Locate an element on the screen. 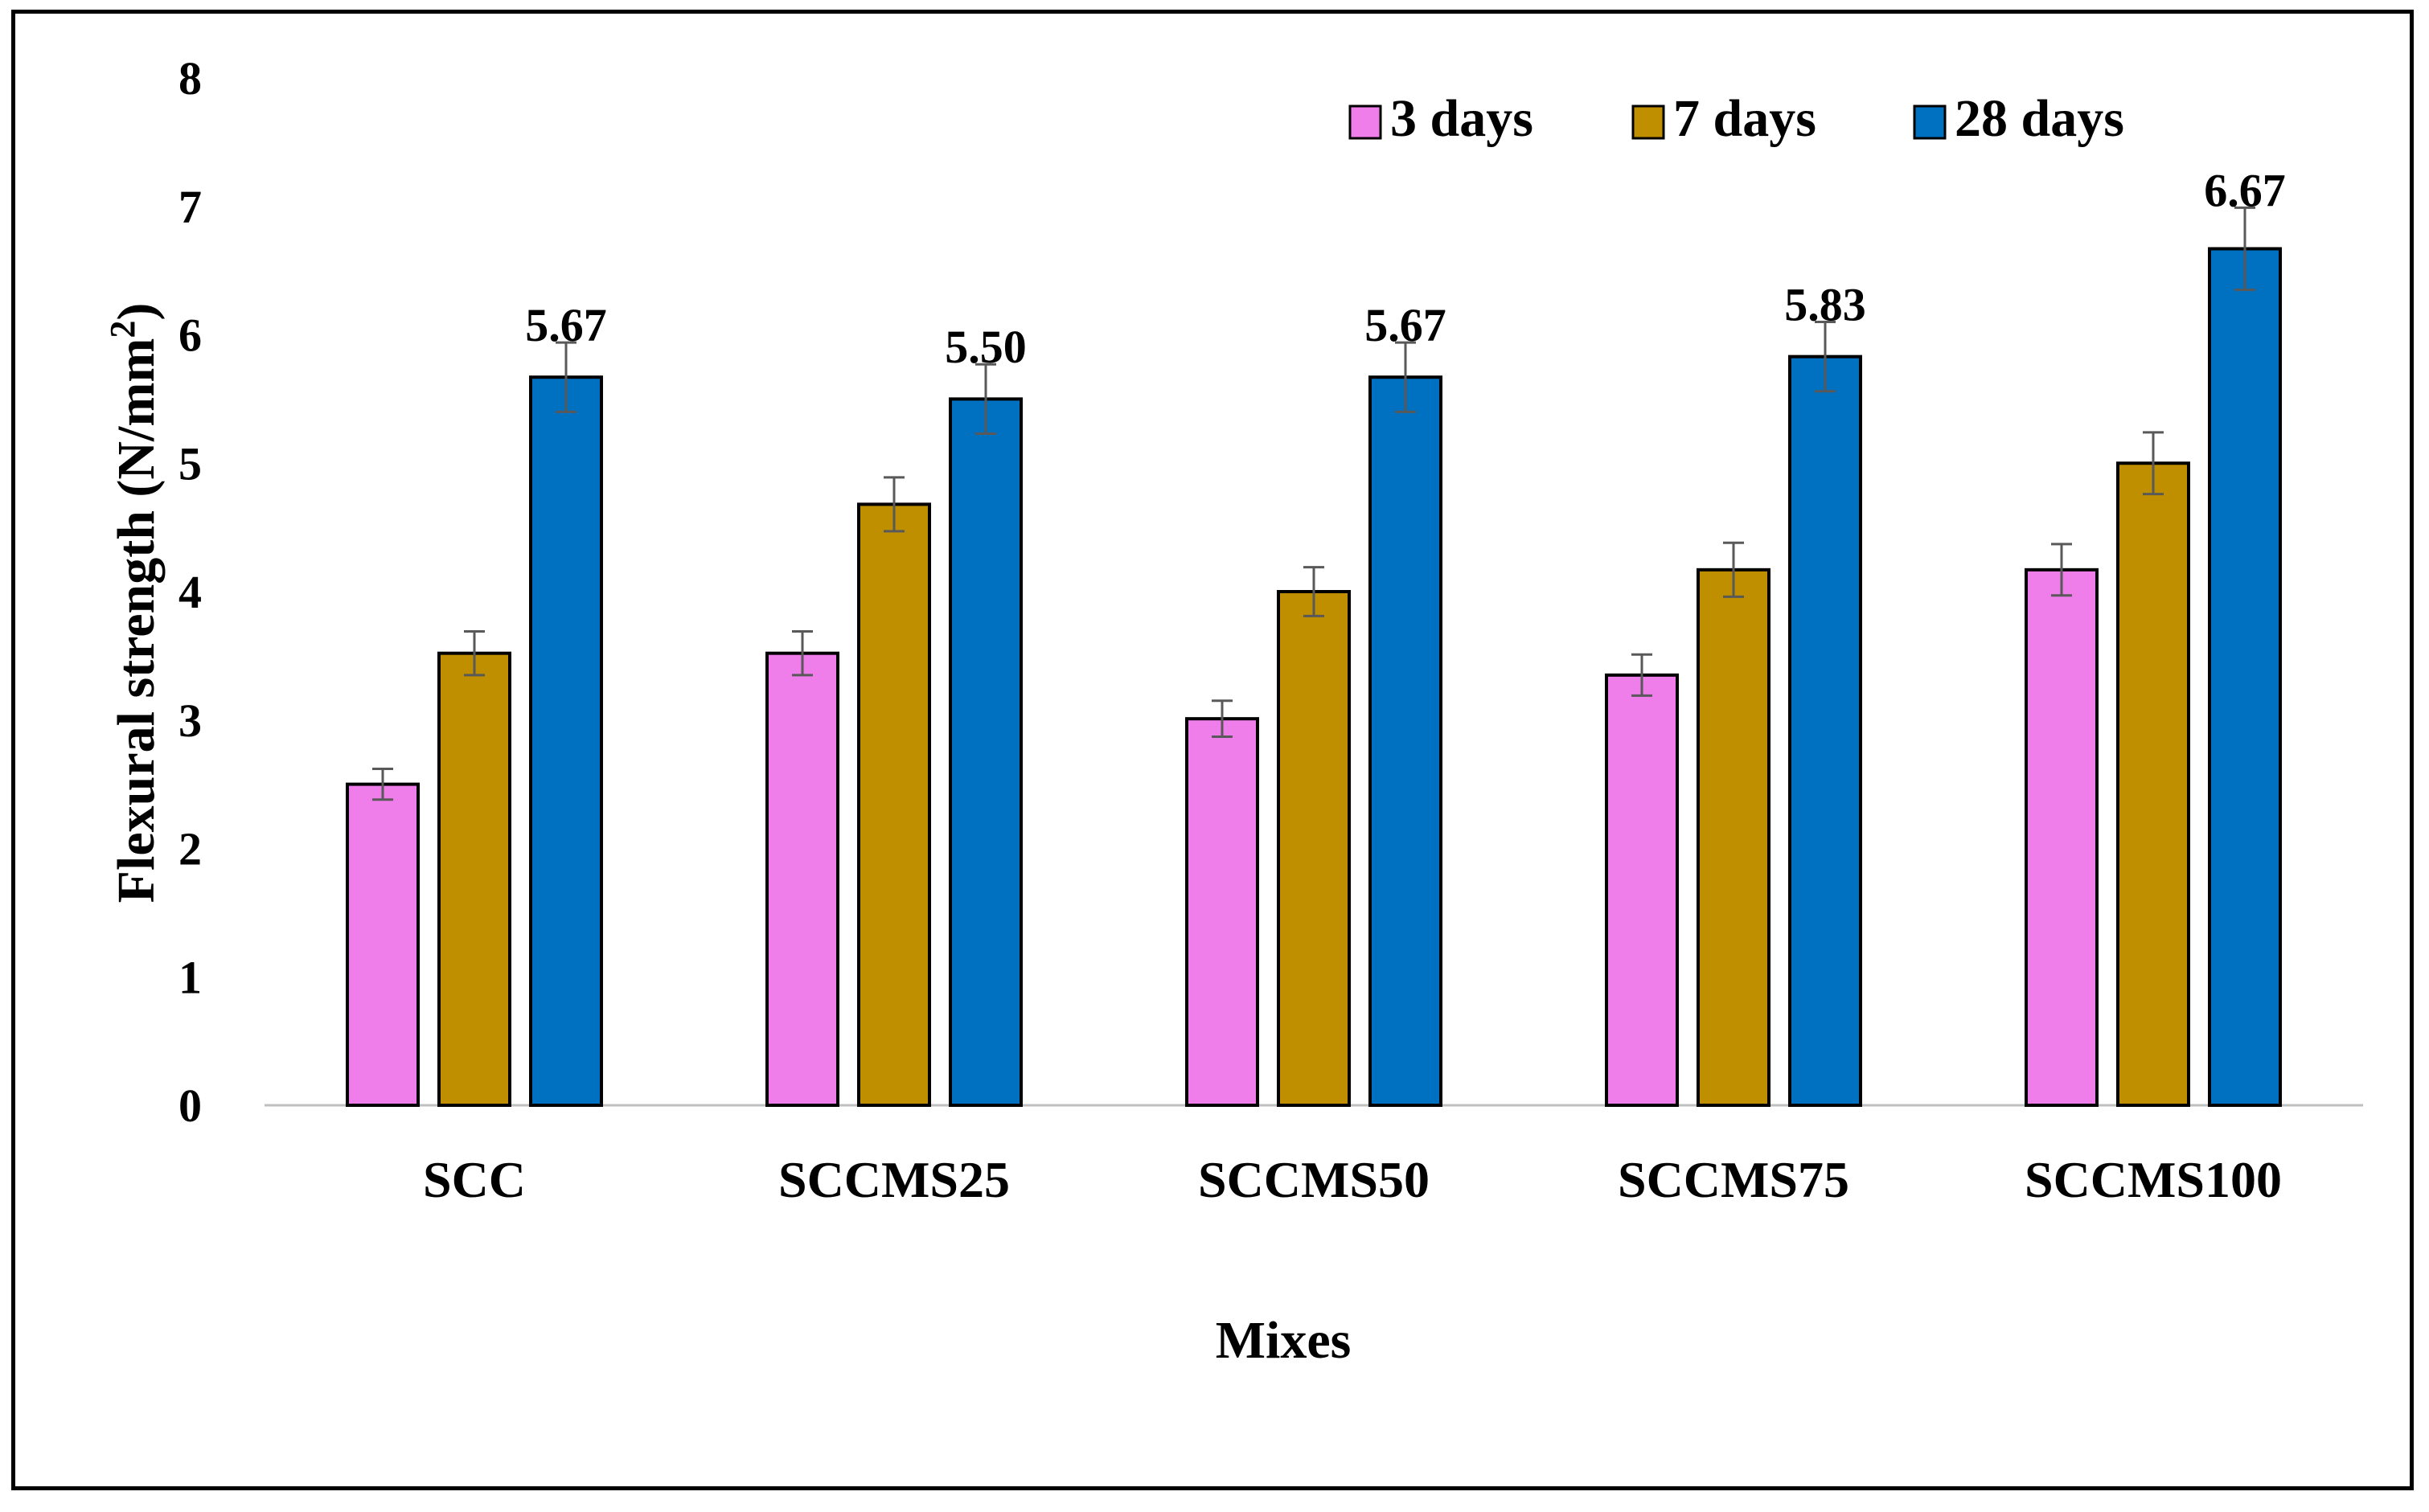  legend-label: 3 days is located at coordinates (1461, 118).